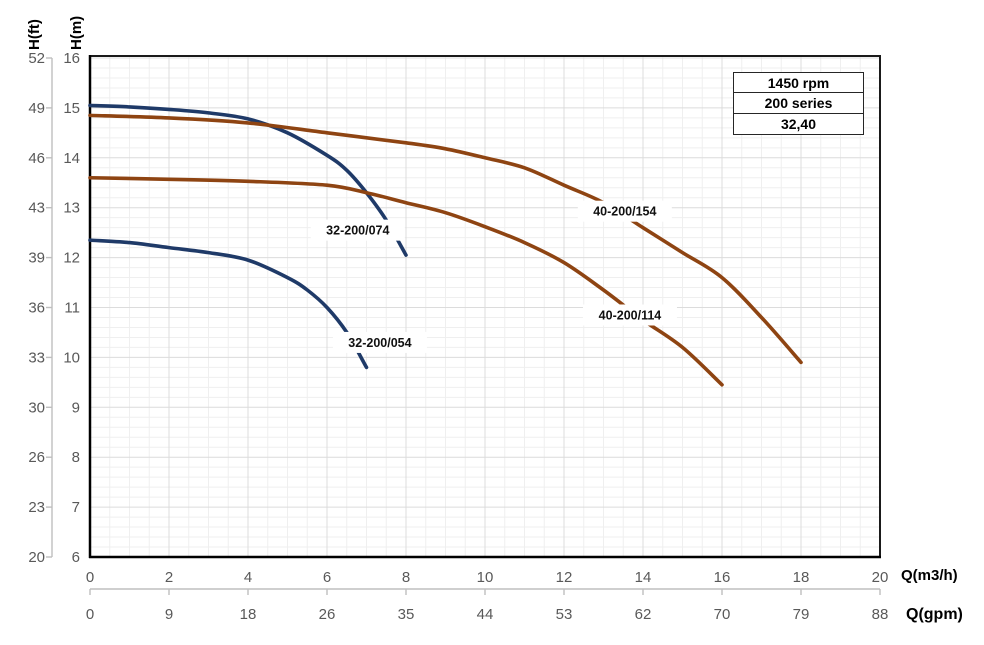 This screenshot has width=984, height=645. What do you see at coordinates (406, 614) in the screenshot?
I see `svg-text: 35` at bounding box center [406, 614].